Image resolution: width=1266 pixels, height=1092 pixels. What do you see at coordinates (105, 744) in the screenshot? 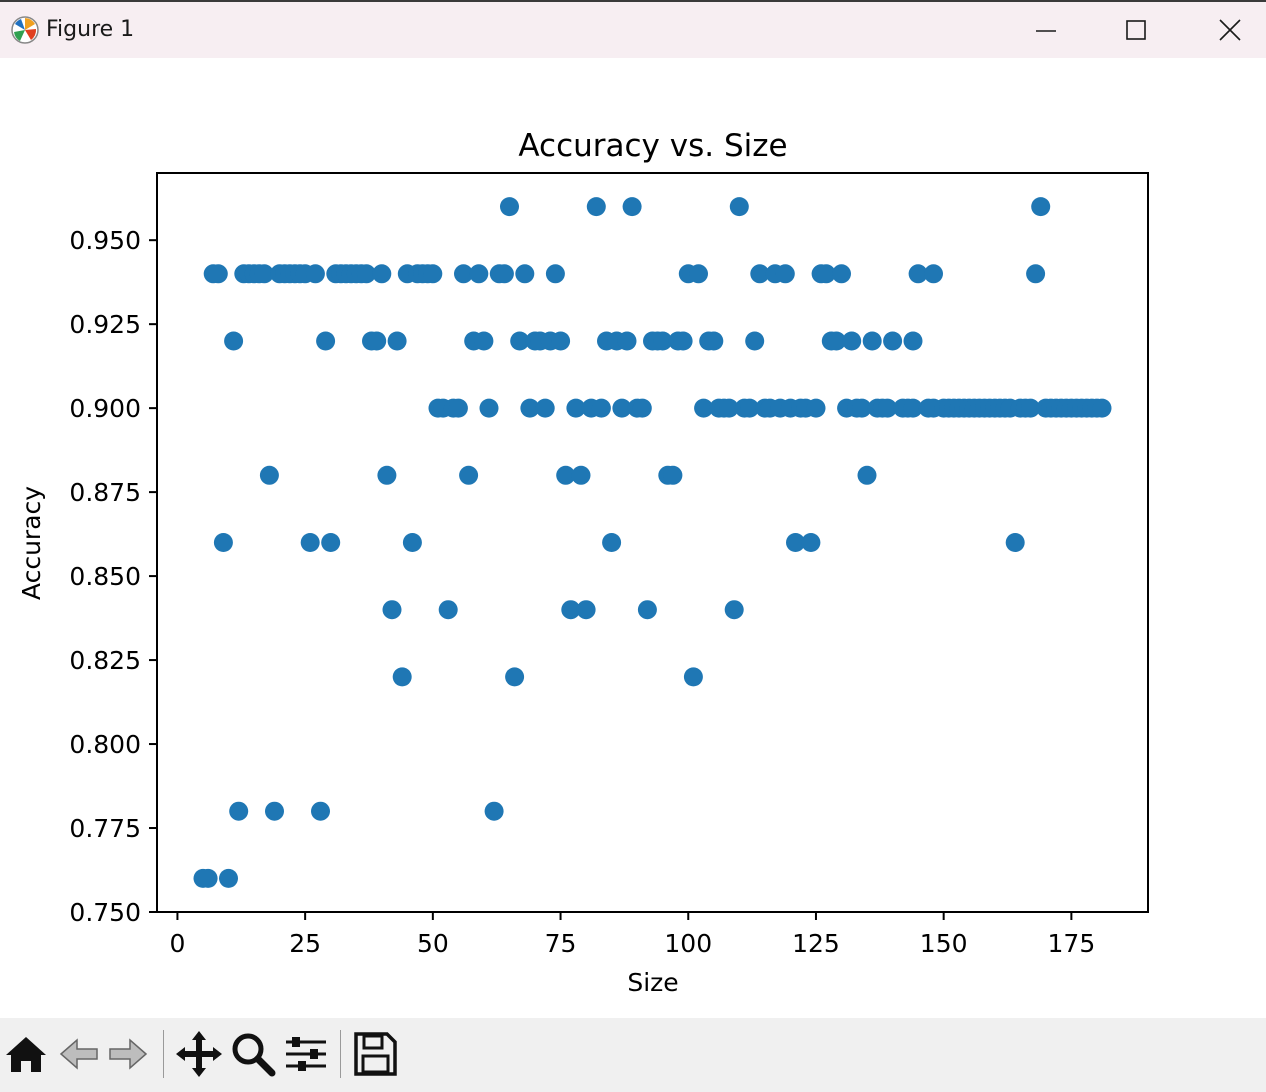
I see `y-tick-label: 0.800` at bounding box center [105, 744].